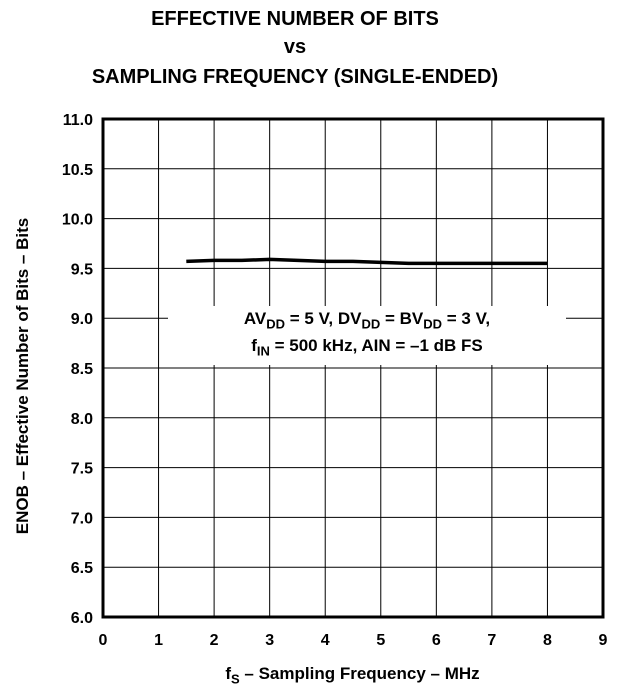 The height and width of the screenshot is (696, 618). I want to click on annotation-line-1: AVDD = 5 V, DVDD = BVDD = 3 V,, so click(367, 321).